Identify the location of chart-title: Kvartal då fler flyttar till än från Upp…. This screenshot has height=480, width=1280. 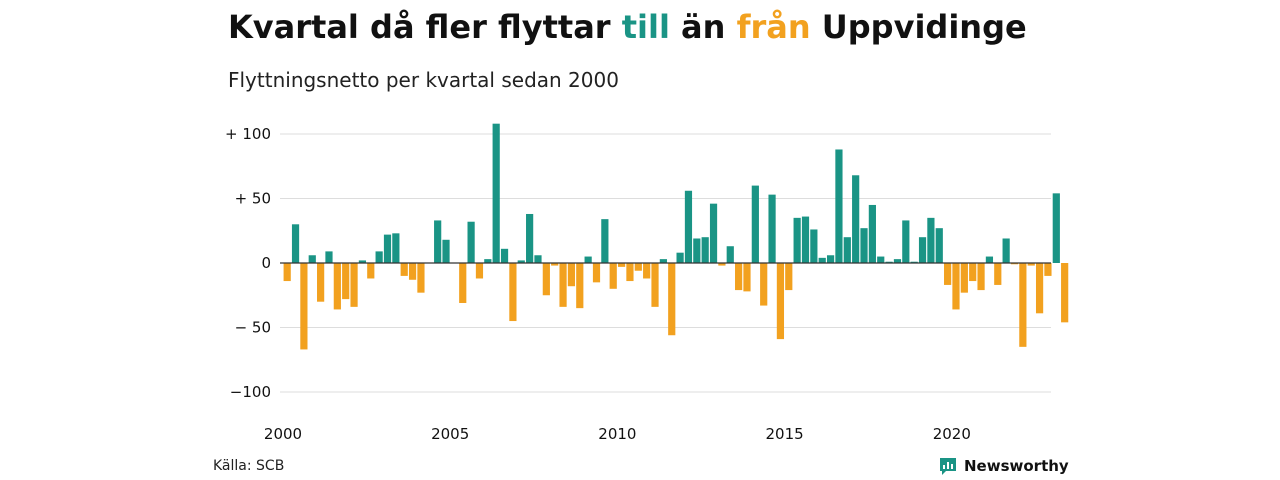
(627, 27).